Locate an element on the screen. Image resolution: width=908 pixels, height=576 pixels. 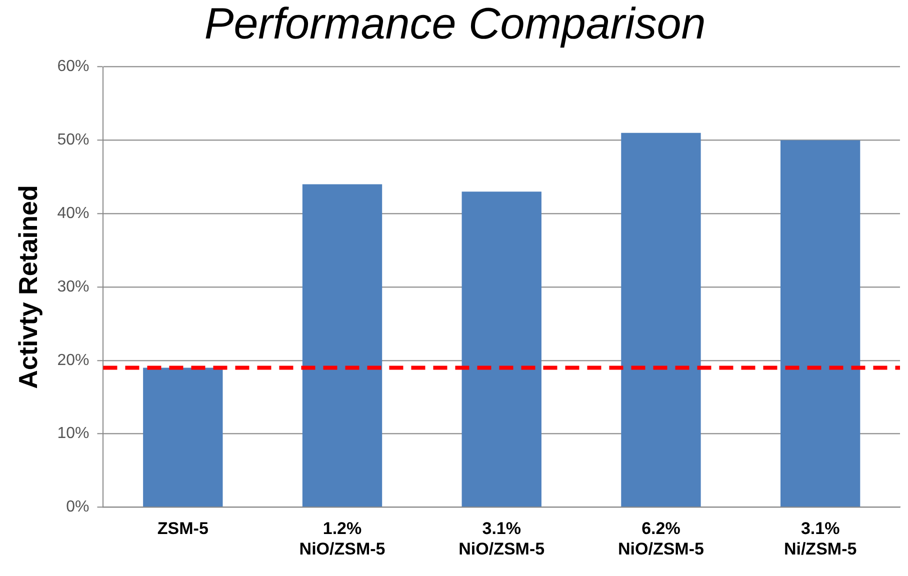
y-tick-label: 40% is located at coordinates (73, 213).